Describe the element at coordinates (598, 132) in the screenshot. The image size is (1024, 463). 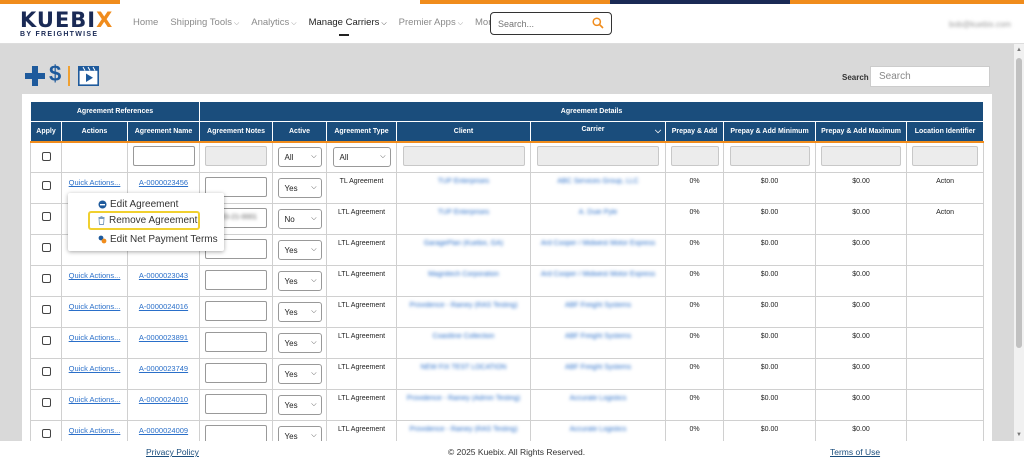
I see `column-header-carrier: Carrier ⌵` at that location.